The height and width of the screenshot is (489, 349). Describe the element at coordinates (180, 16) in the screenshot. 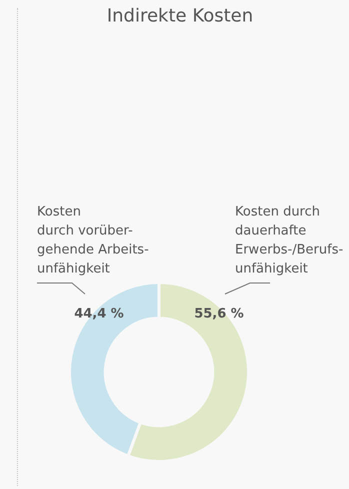

I see `chart-title: Indirekte Kosten` at that location.